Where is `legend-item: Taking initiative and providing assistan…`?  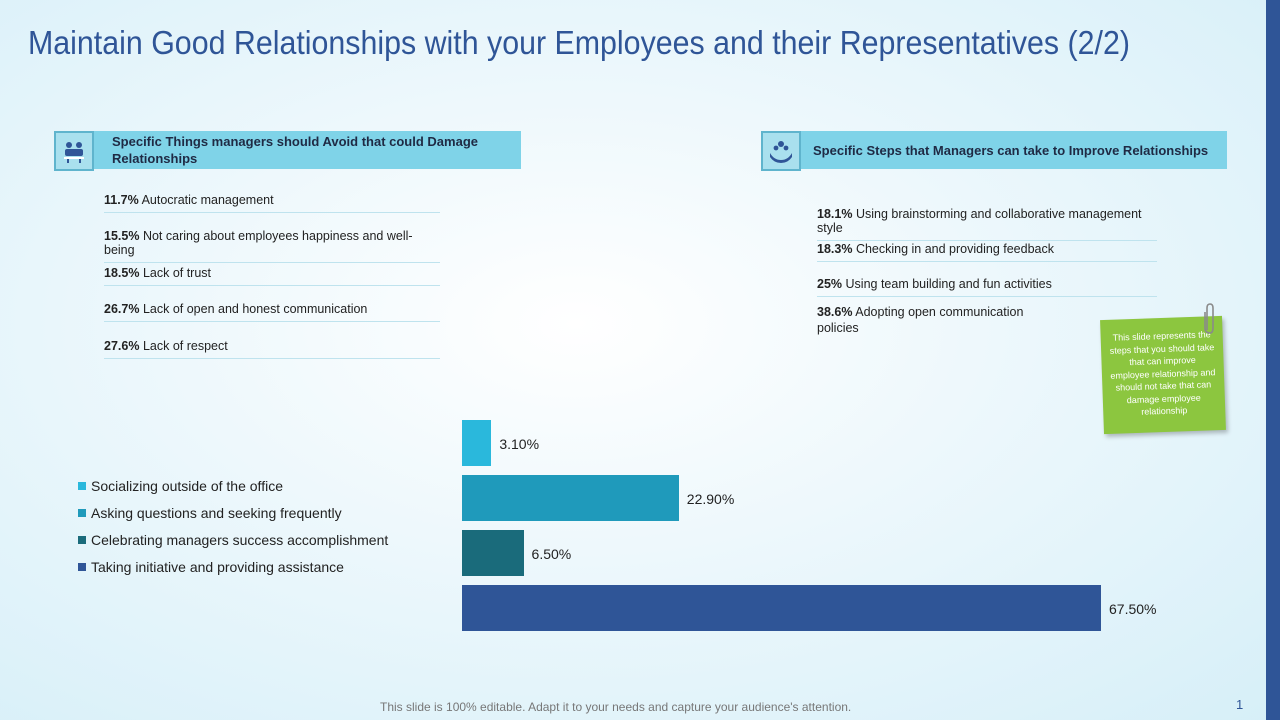
legend-item: Taking initiative and providing assistan… is located at coordinates (211, 567).